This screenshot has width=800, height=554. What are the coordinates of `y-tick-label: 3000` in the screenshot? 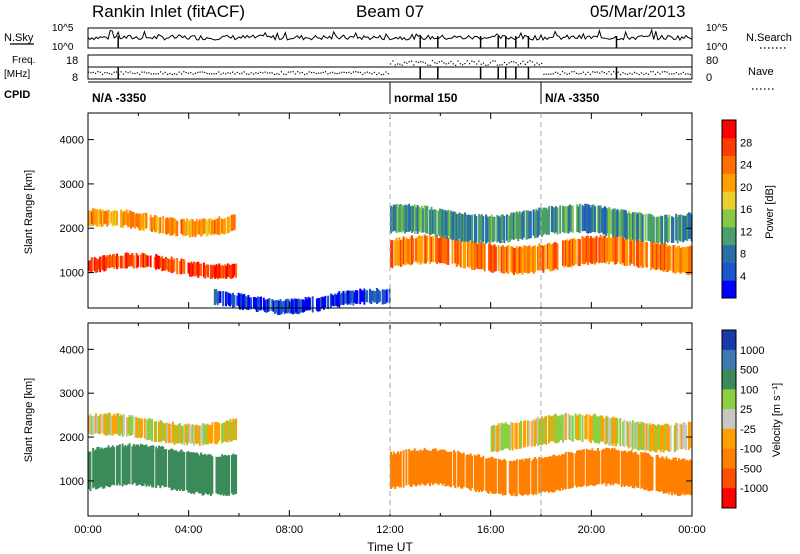 It's located at (72, 394).